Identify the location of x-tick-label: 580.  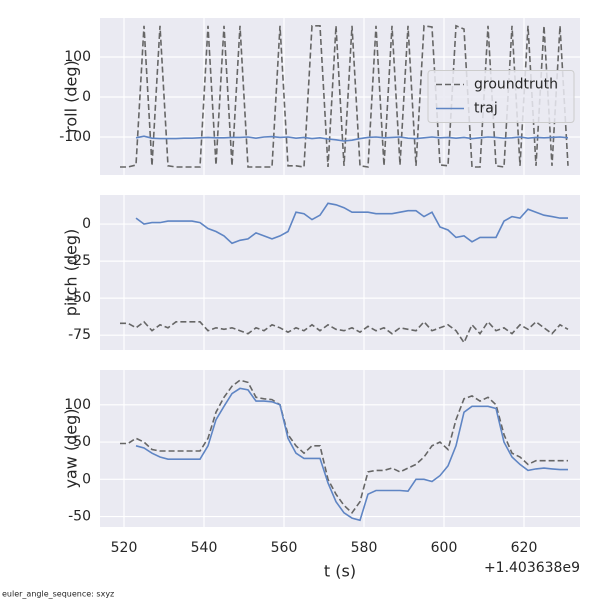
(364, 548).